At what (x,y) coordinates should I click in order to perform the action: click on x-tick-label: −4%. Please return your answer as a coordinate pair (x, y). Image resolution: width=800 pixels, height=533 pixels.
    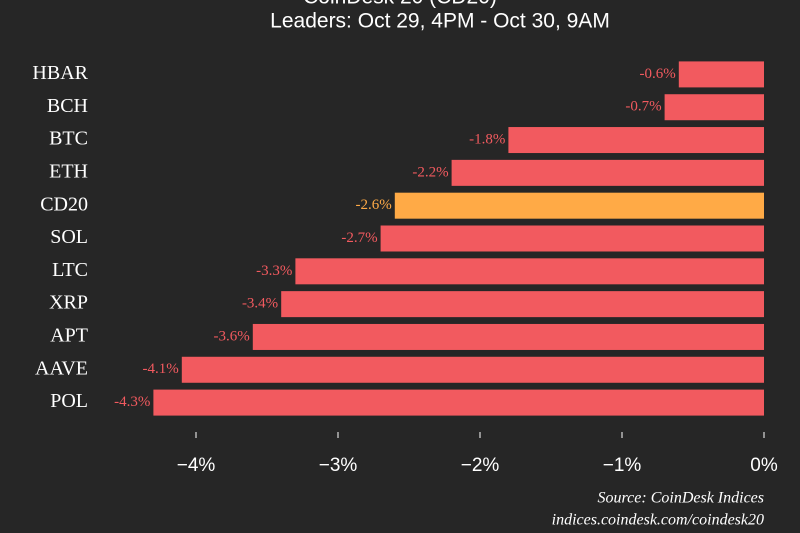
    Looking at the image, I should click on (196, 465).